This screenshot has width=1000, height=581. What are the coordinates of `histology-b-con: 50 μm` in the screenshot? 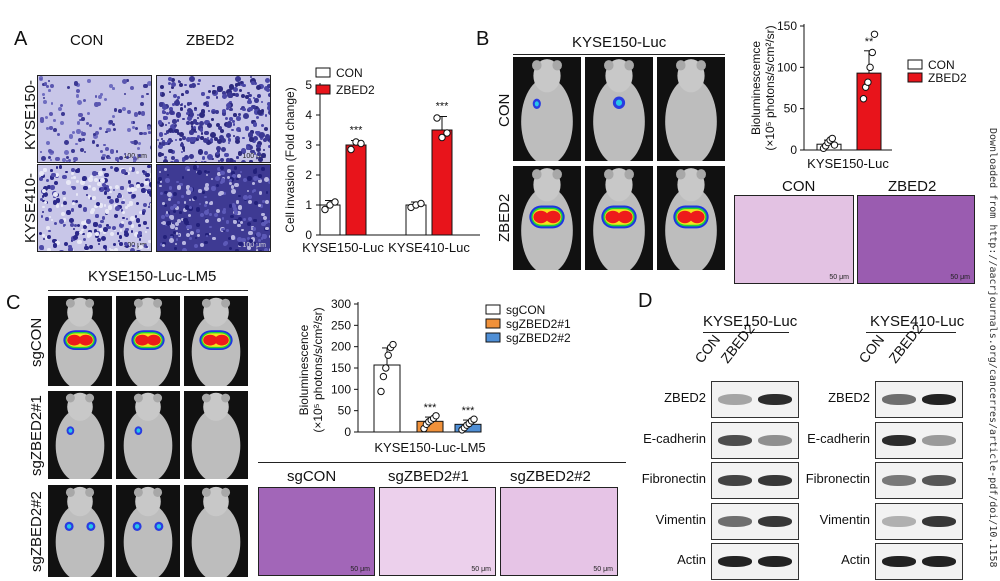 It's located at (794, 239).